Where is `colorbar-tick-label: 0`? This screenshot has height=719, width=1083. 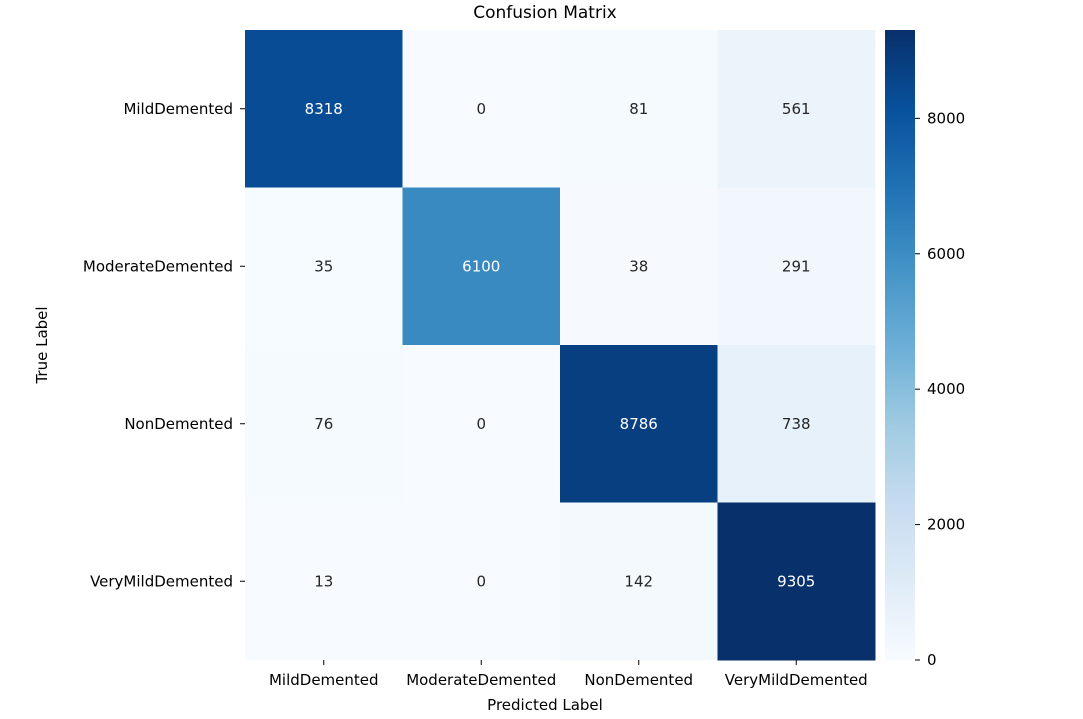 colorbar-tick-label: 0 is located at coordinates (932, 660).